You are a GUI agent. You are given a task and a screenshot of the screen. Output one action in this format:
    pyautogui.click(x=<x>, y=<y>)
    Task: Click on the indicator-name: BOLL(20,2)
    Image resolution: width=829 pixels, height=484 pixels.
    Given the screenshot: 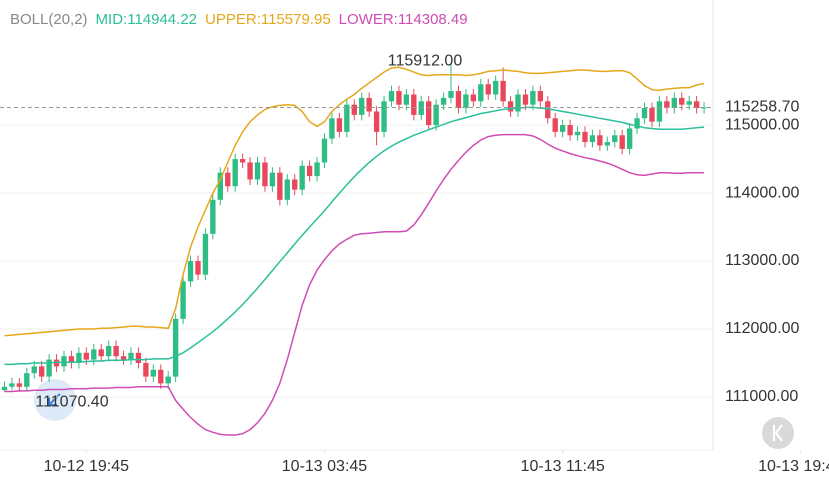 What is the action you would take?
    pyautogui.click(x=49, y=19)
    